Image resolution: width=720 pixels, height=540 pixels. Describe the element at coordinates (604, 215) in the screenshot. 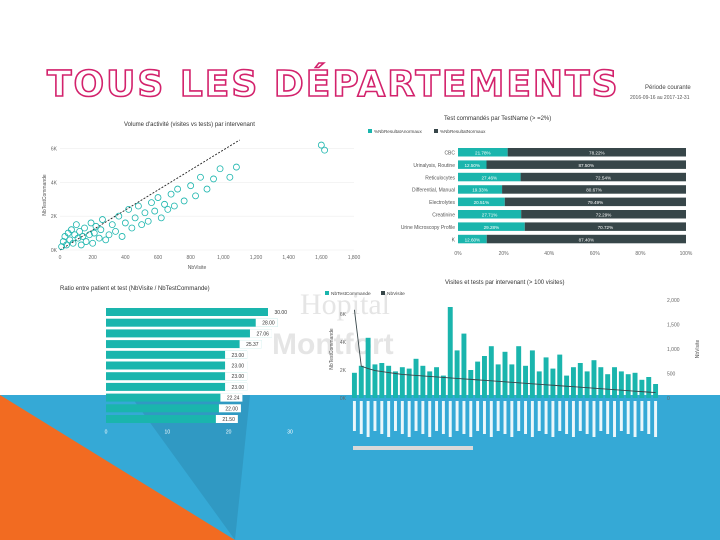

I see `stacked-label-normal: 72.29%` at that location.